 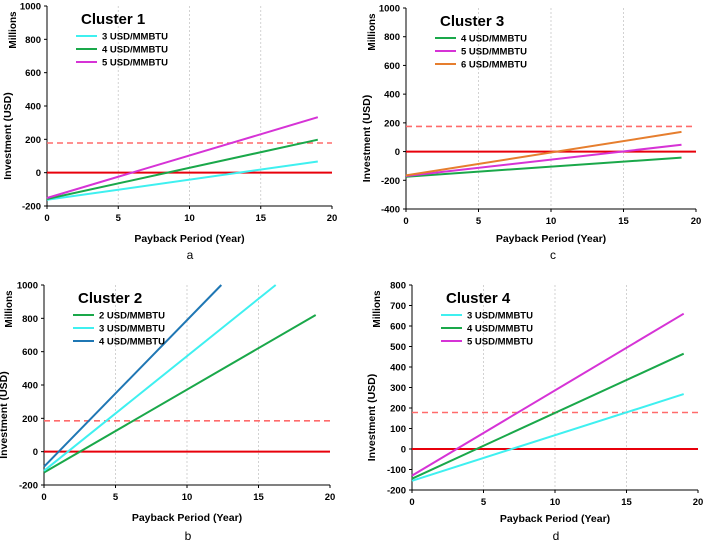 What do you see at coordinates (398, 429) in the screenshot?
I see `y-tick-label: 100` at bounding box center [398, 429].